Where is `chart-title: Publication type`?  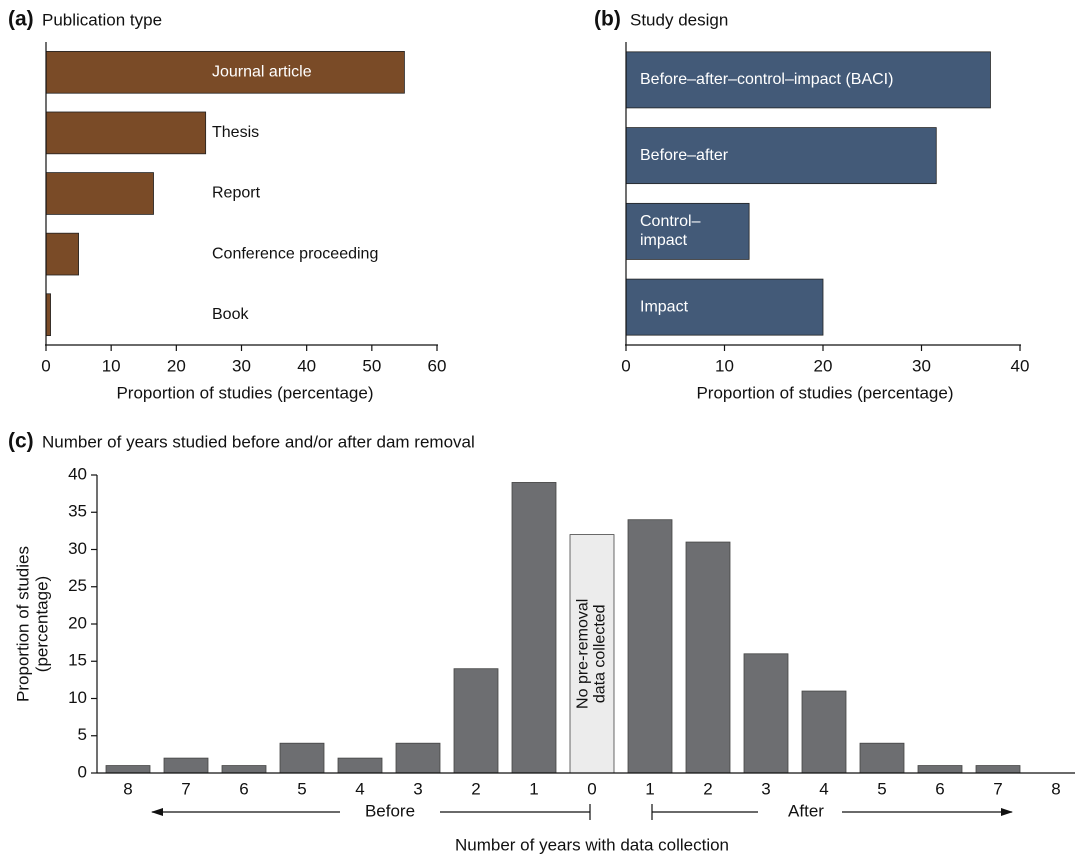
chart-title: Publication type is located at coordinates (102, 19).